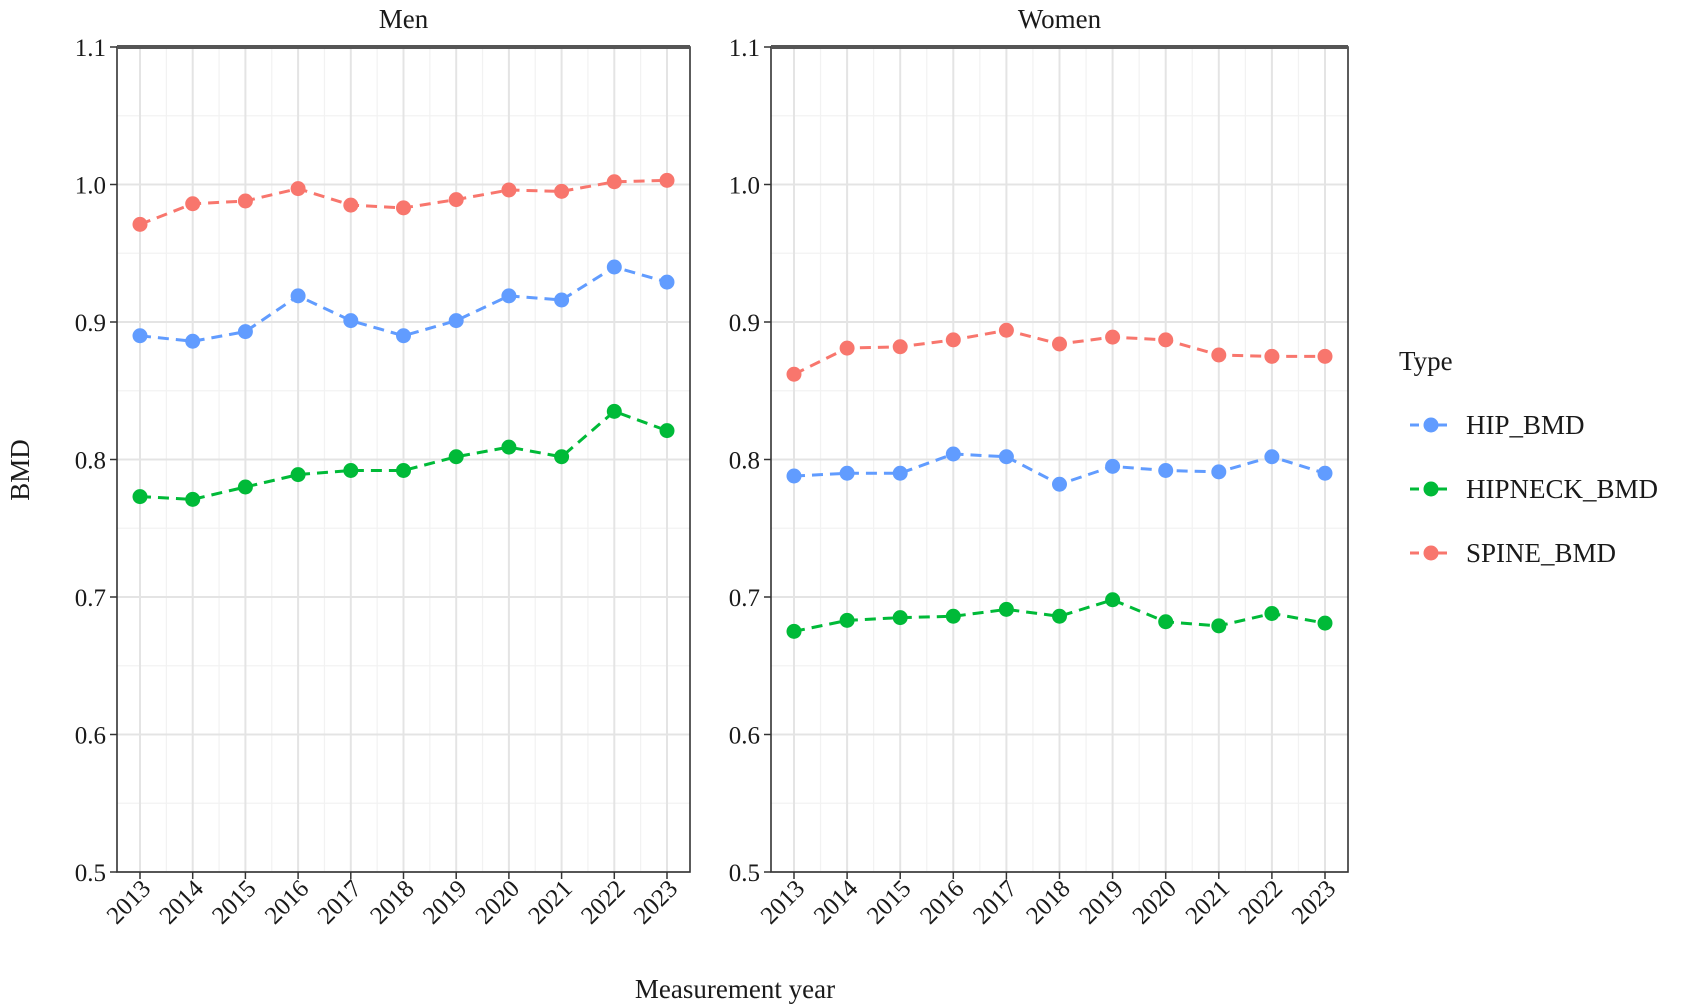 The height and width of the screenshot is (1006, 1702). Describe the element at coordinates (404, 19) in the screenshot. I see `facet-title: Men` at that location.